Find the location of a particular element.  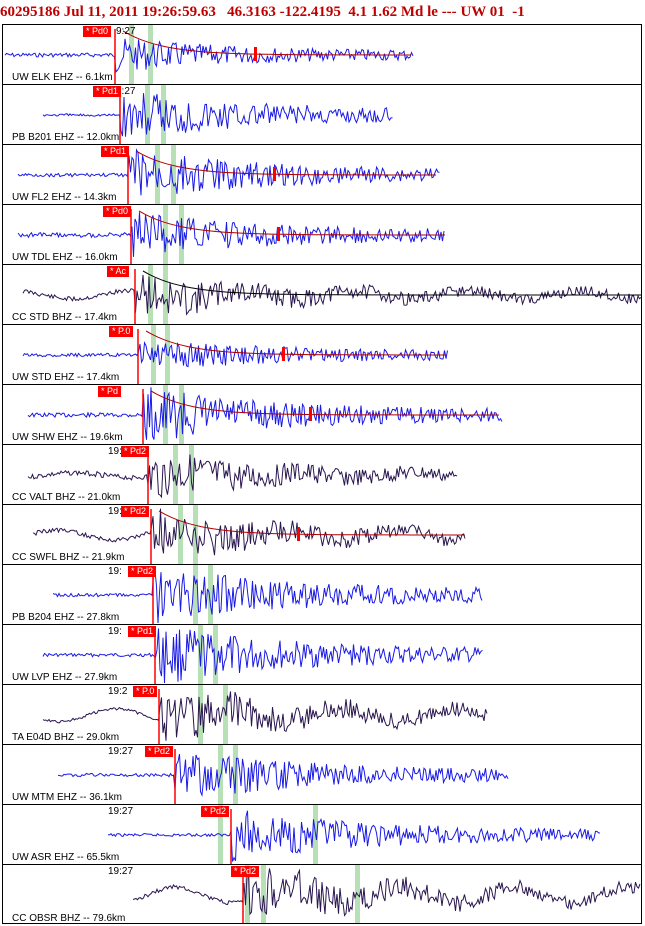

station-label: UW MTM EHZ -- 36.1km is located at coordinates (67, 797).